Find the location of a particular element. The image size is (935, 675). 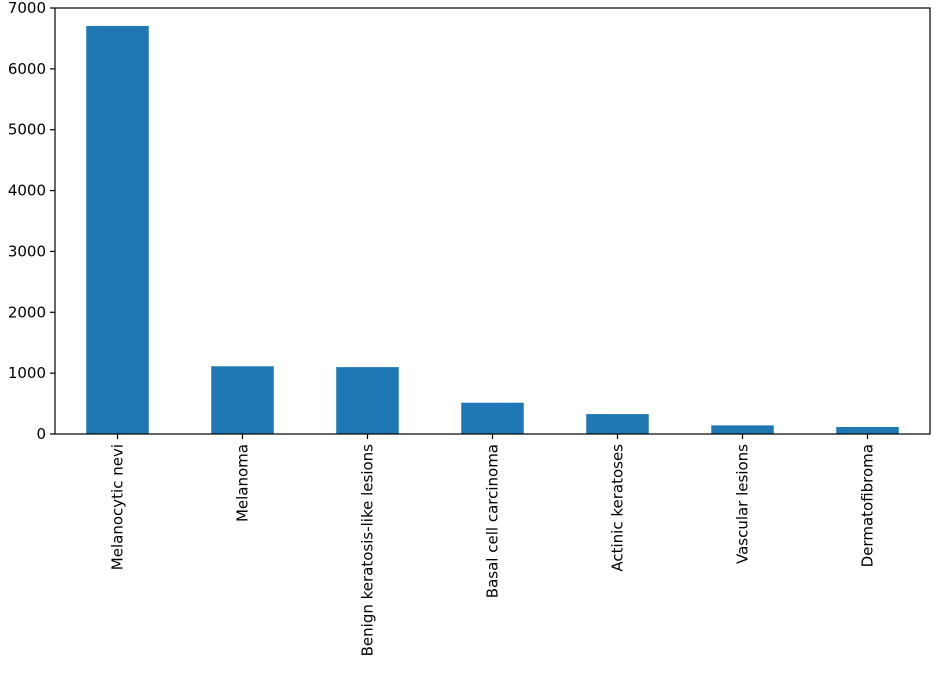

x-tick-label: Melanocytic nevi is located at coordinates (118, 507).